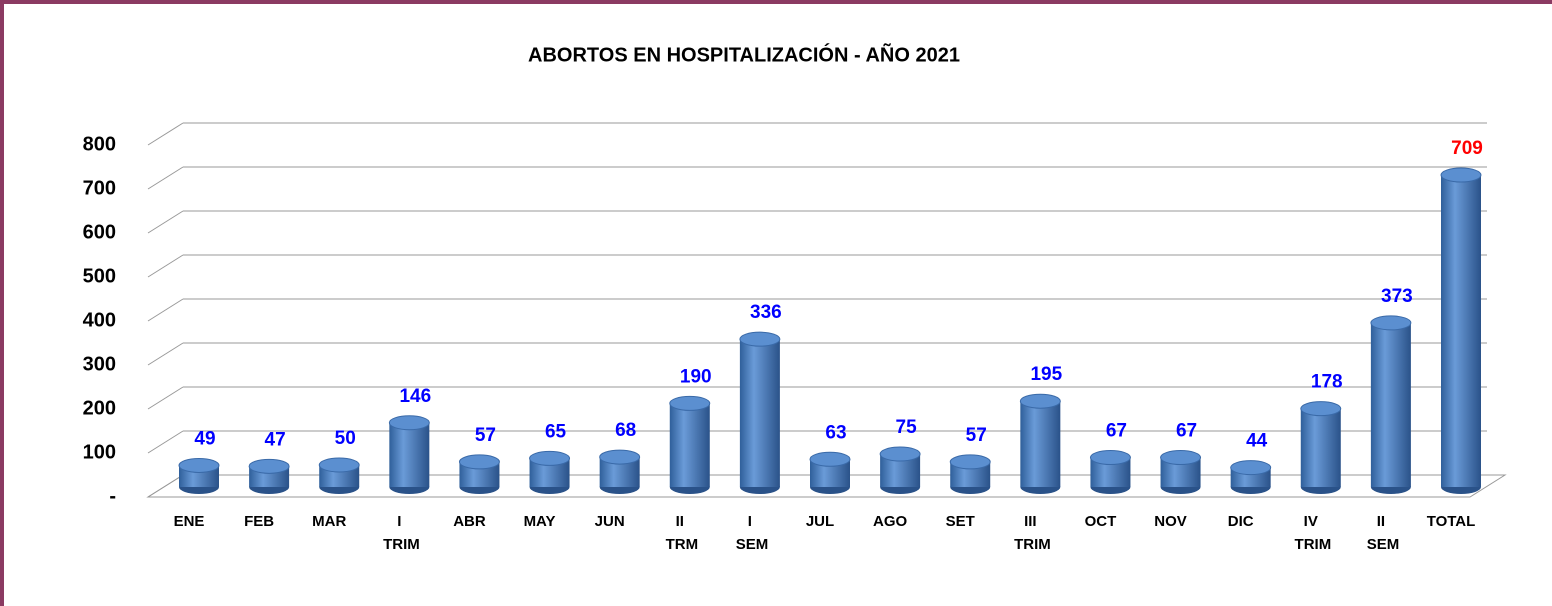 Image resolution: width=1552 pixels, height=606 pixels. I want to click on y-tick-label: 200, so click(99, 408).